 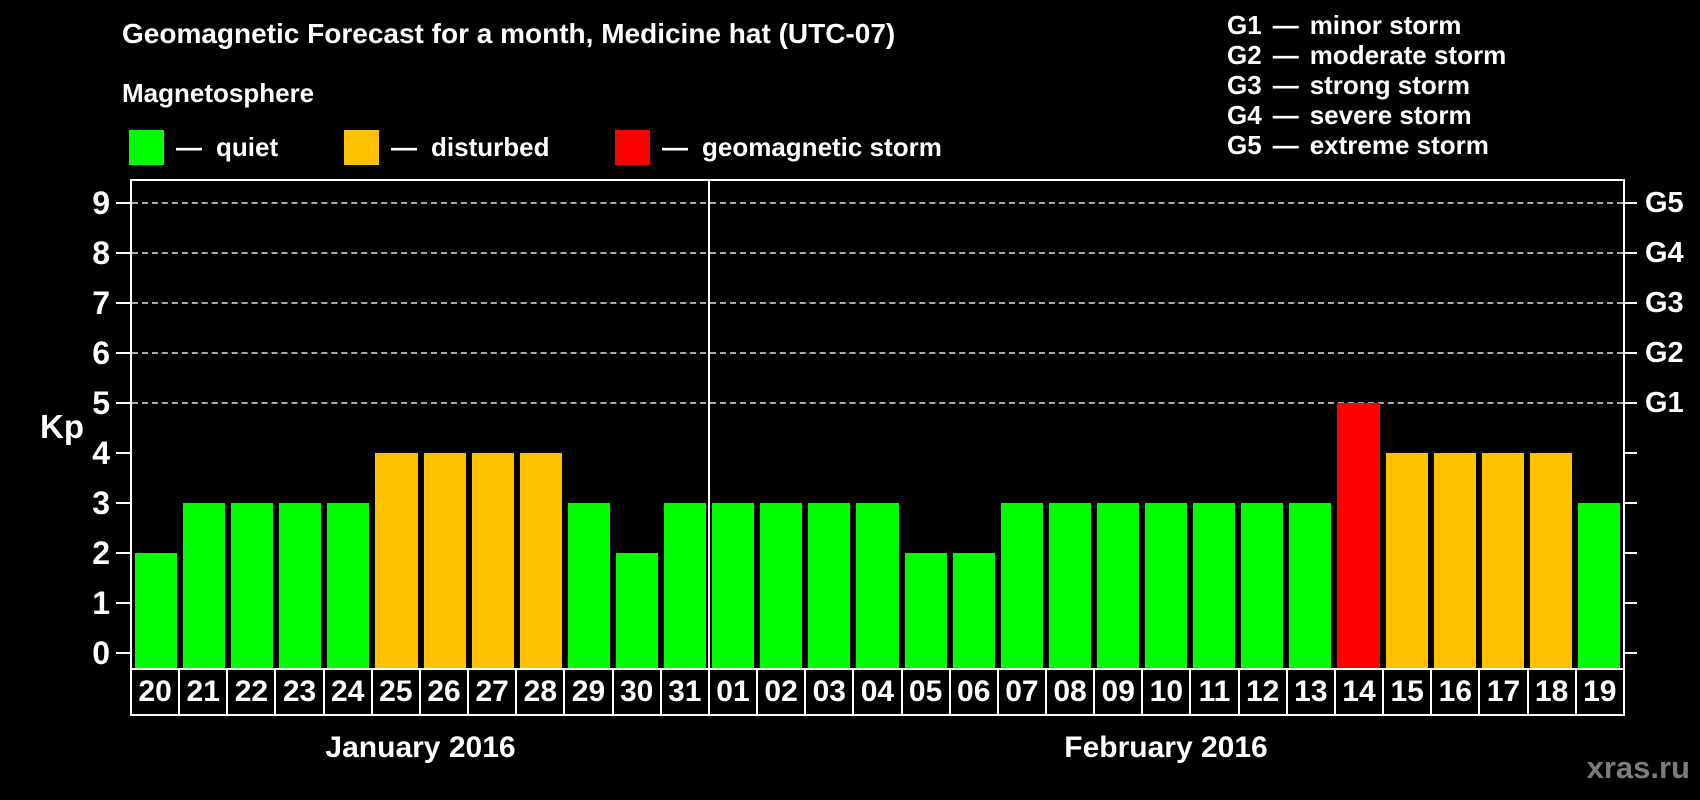 I want to click on g-legend-code: G3, so click(x=1244, y=85).